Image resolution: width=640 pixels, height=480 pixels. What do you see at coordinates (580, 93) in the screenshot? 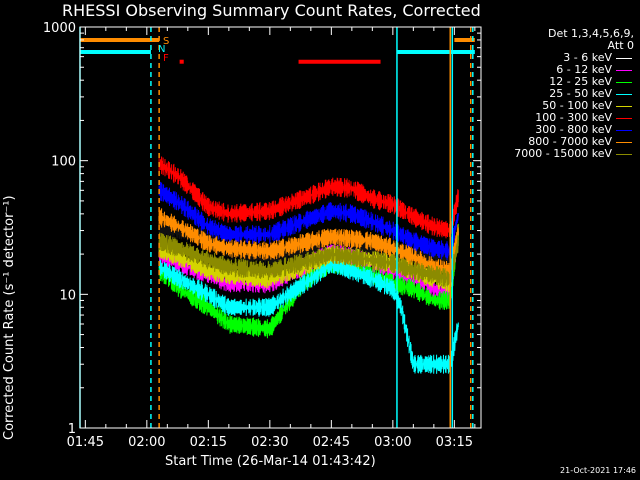
I see `legend-entry-label: 25 - 50 keV` at bounding box center [580, 93].